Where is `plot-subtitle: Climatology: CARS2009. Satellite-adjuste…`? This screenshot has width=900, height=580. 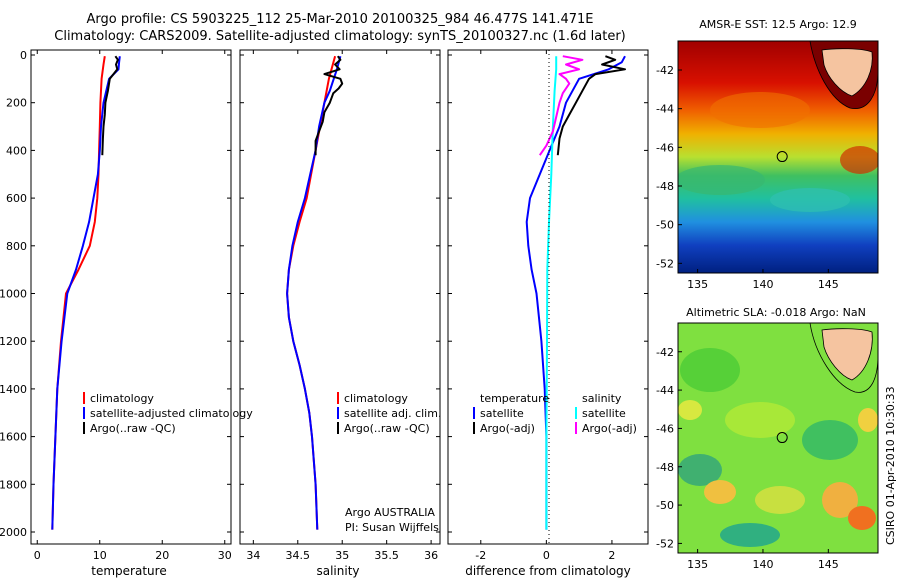
plot-subtitle: Climatology: CARS2009. Satellite-adjuste… is located at coordinates (340, 36).